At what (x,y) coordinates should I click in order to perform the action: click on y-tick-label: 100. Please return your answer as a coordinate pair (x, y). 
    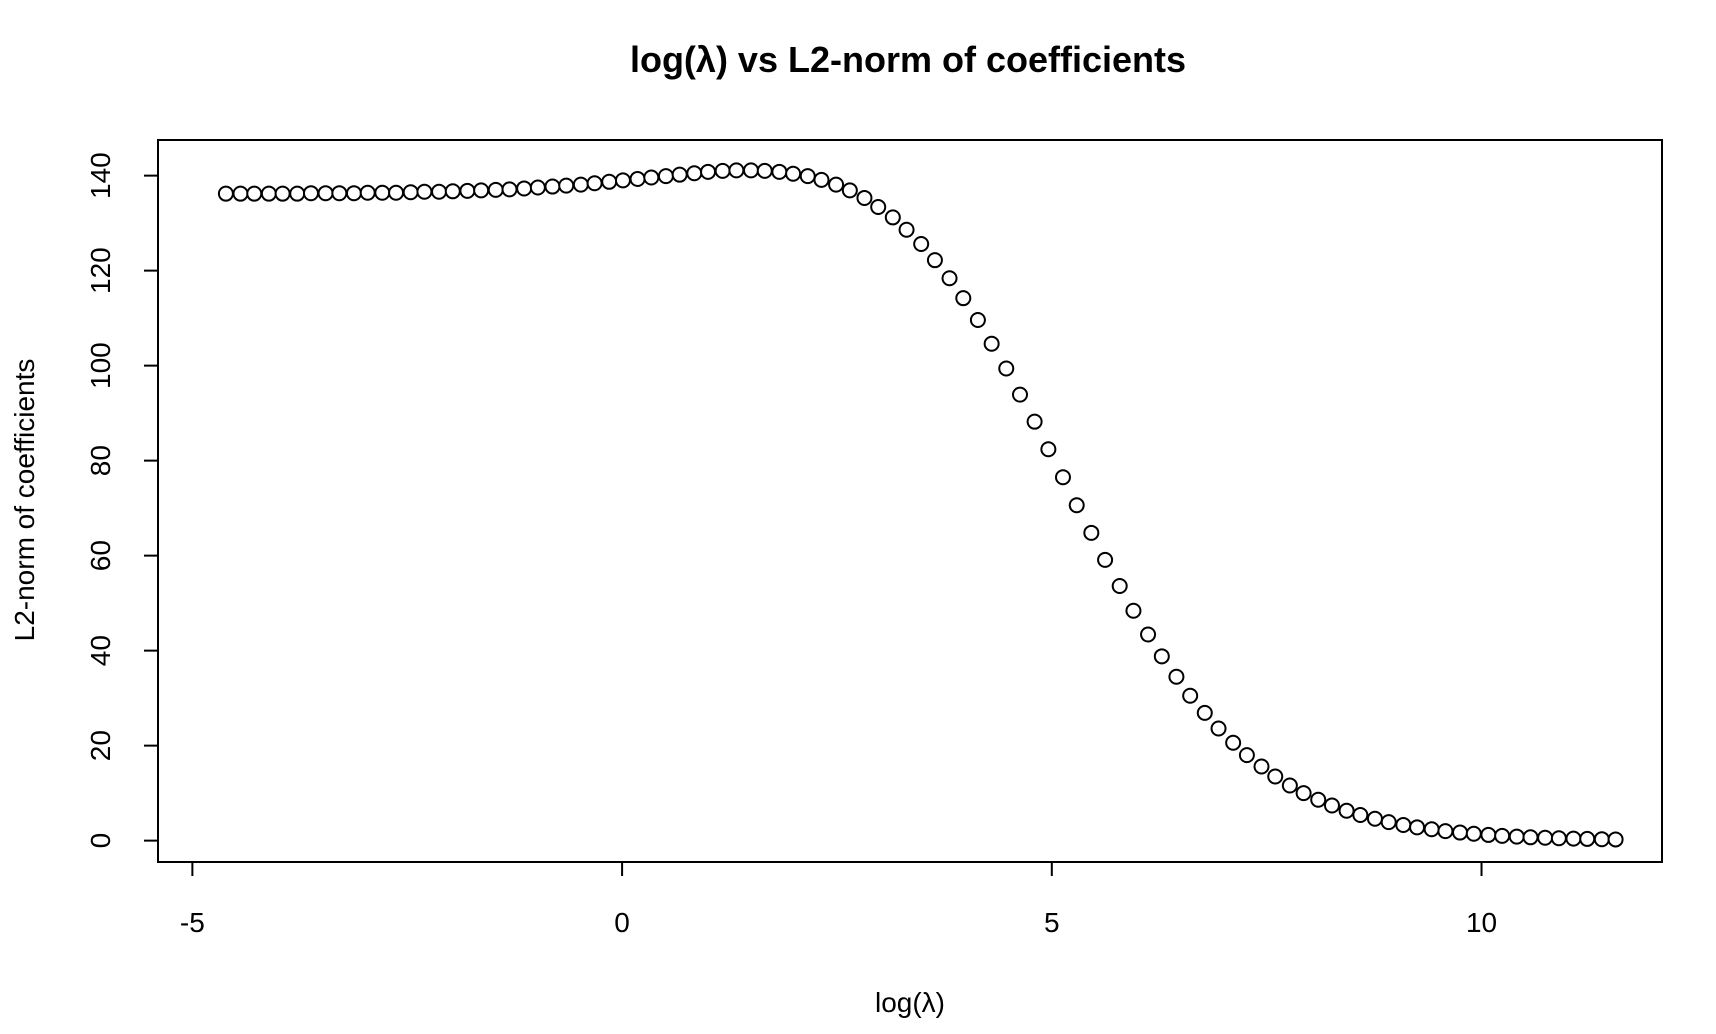
    Looking at the image, I should click on (100, 365).